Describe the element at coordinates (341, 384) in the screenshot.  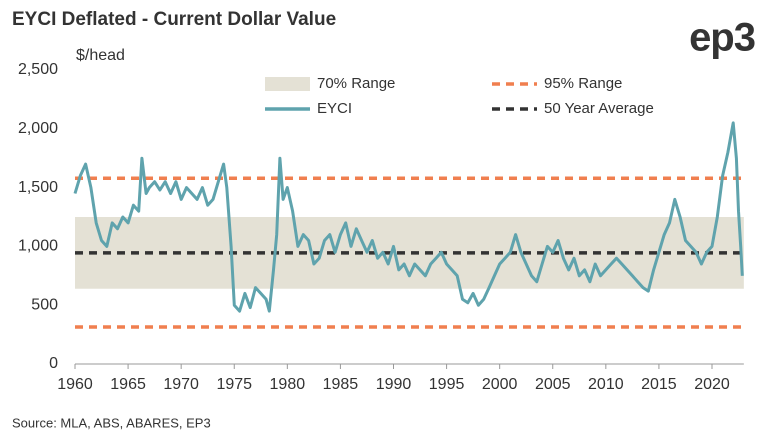
I see `x-tick-label: 1985` at that location.